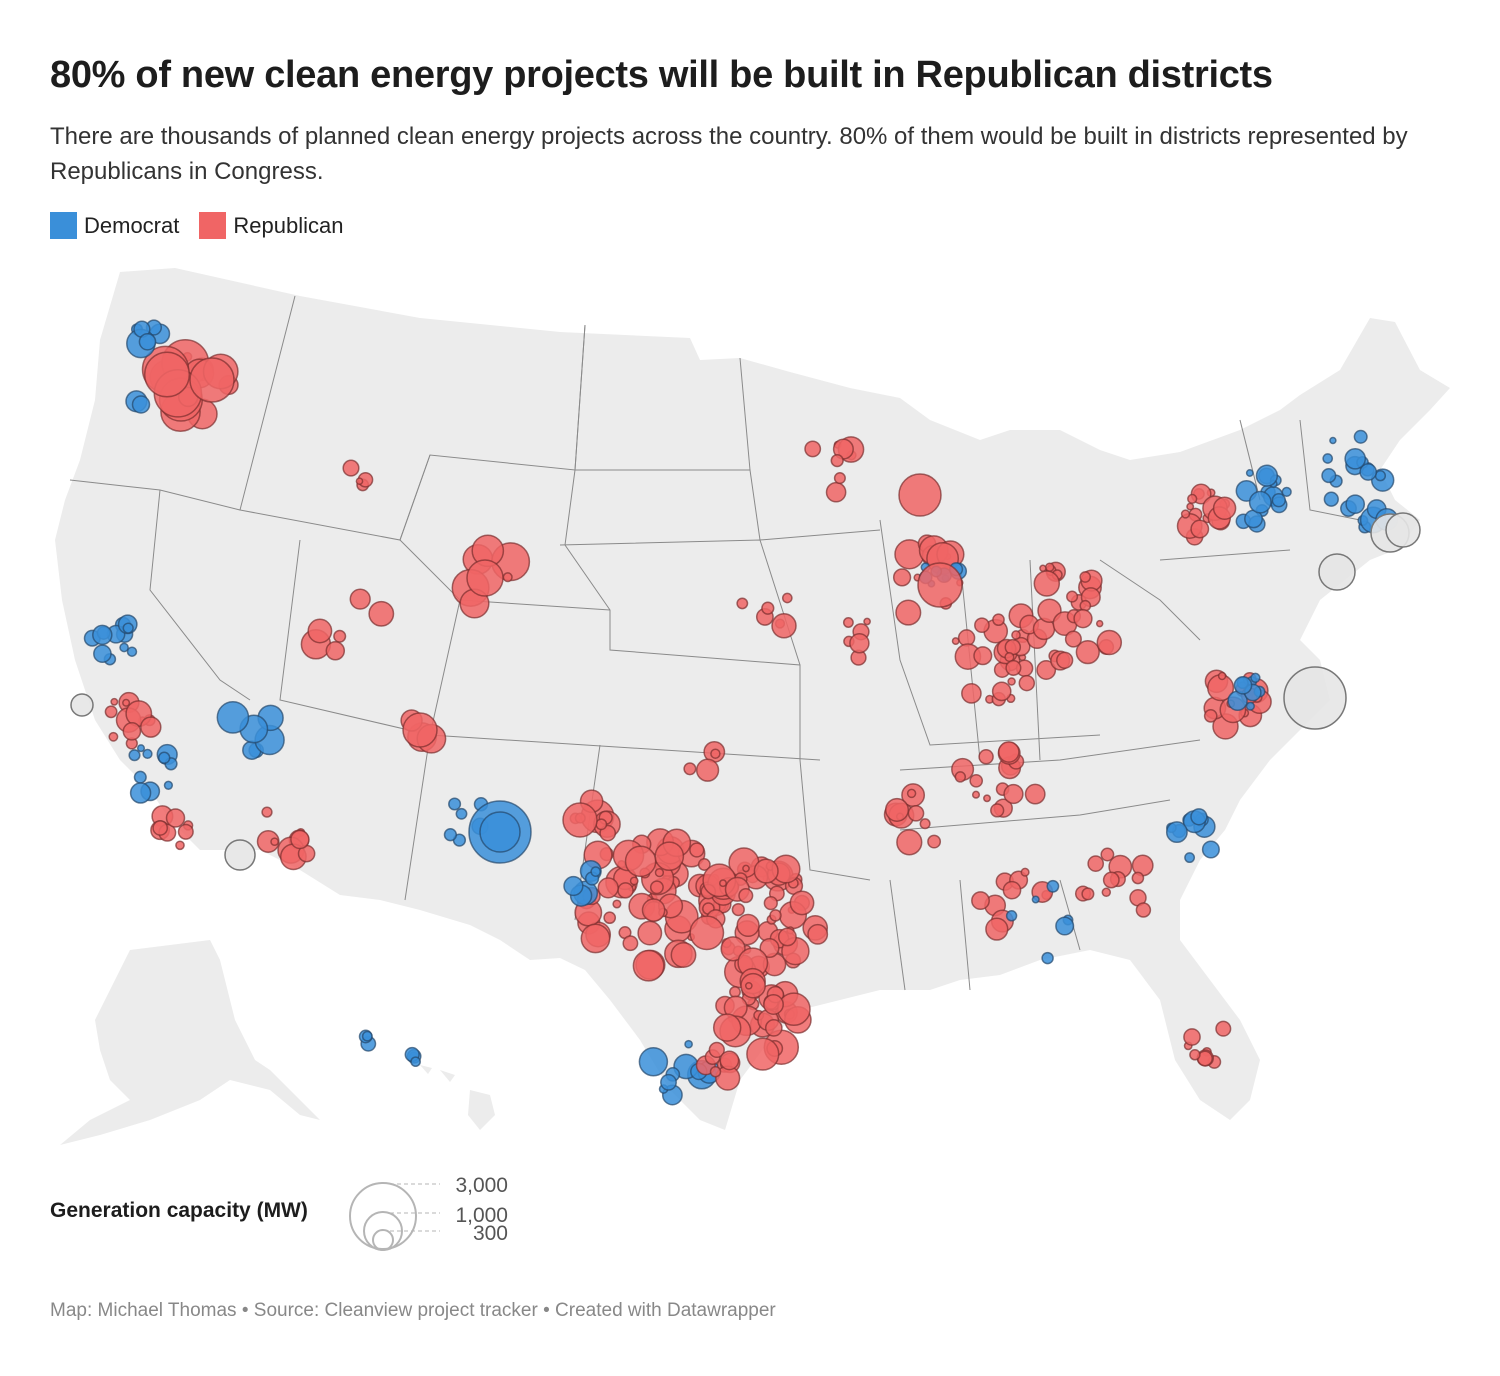  I want to click on size-legend: 3,000 1,000 300, so click(428, 1212).